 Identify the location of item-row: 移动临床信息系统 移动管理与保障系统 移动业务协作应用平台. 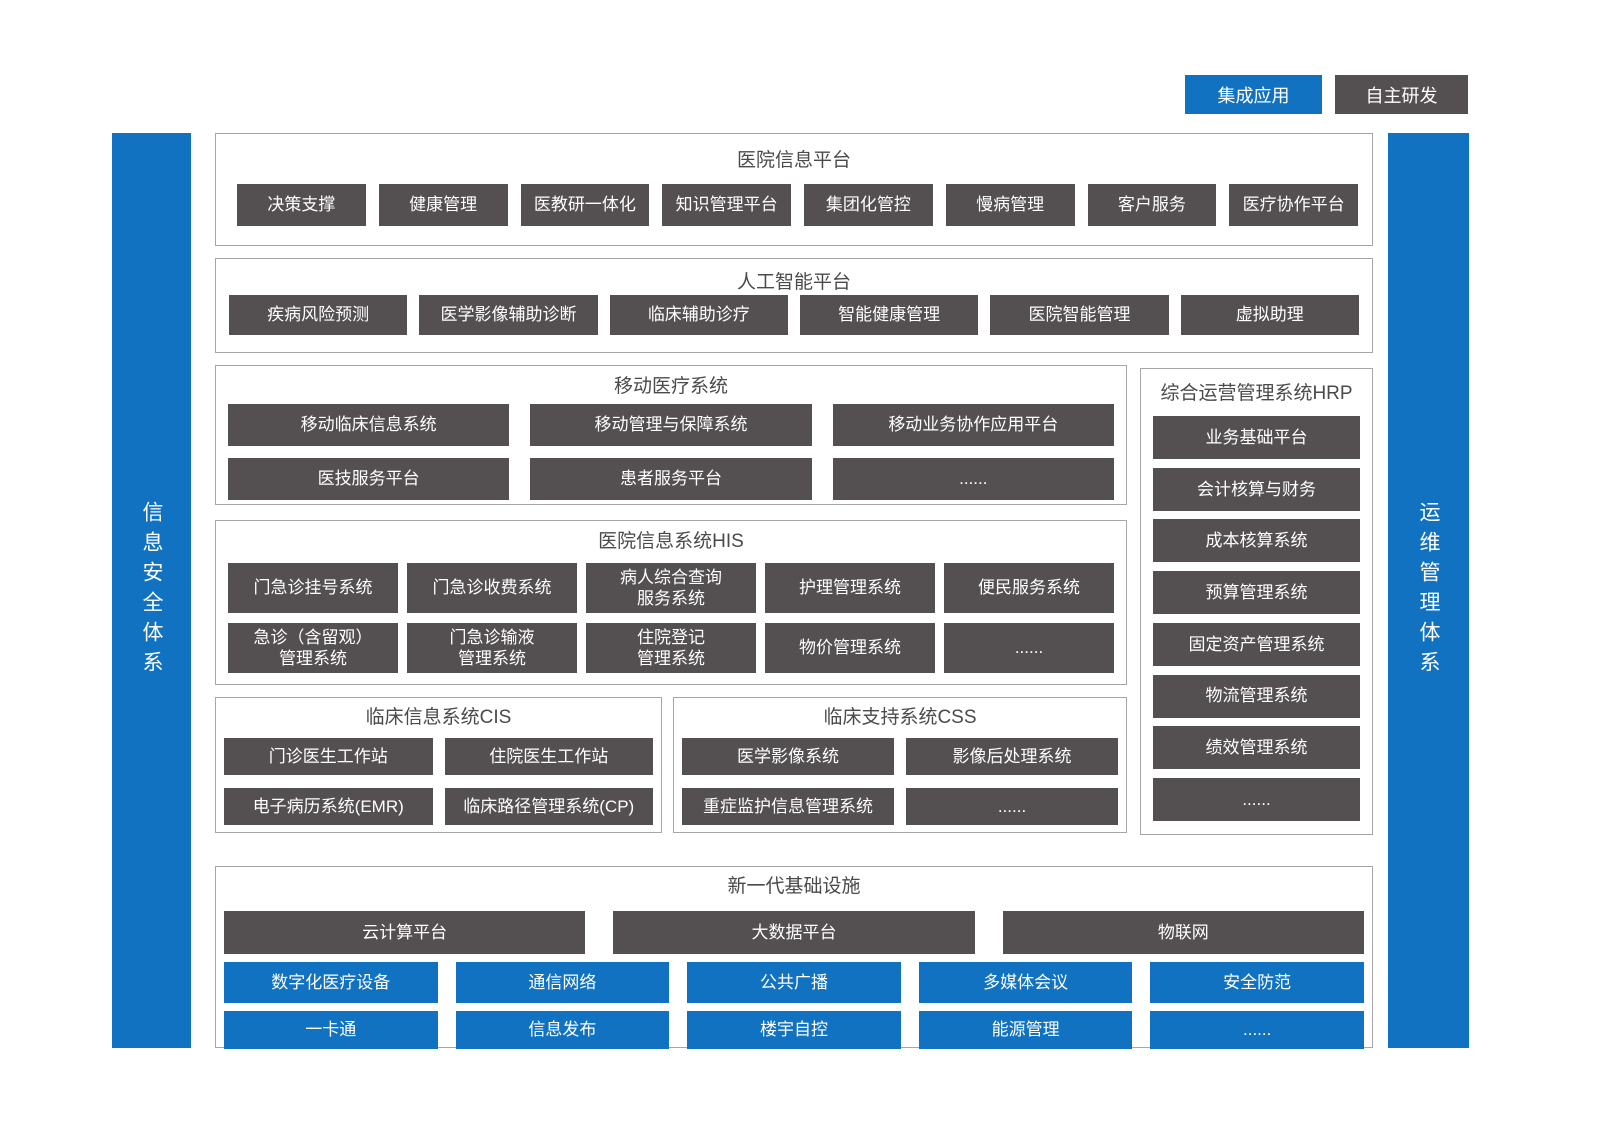
(671, 425).